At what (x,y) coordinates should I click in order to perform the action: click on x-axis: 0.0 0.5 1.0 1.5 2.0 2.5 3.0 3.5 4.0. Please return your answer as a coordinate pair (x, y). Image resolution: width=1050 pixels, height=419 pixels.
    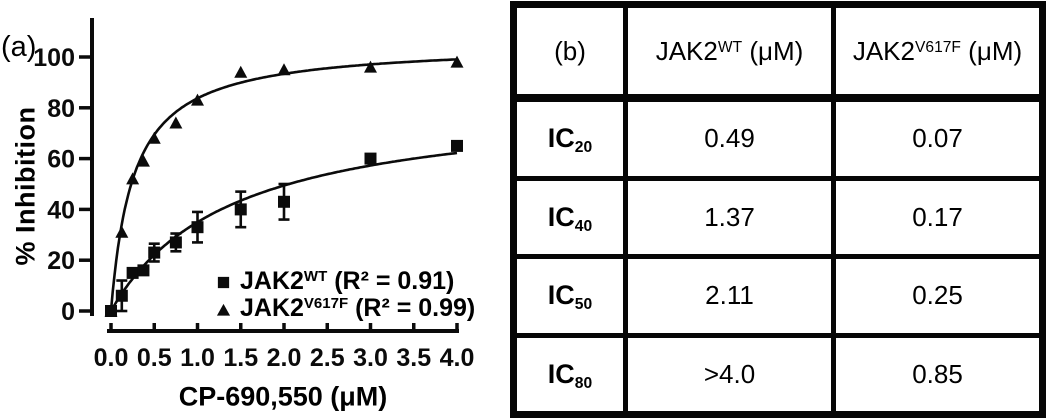
    Looking at the image, I should click on (284, 347).